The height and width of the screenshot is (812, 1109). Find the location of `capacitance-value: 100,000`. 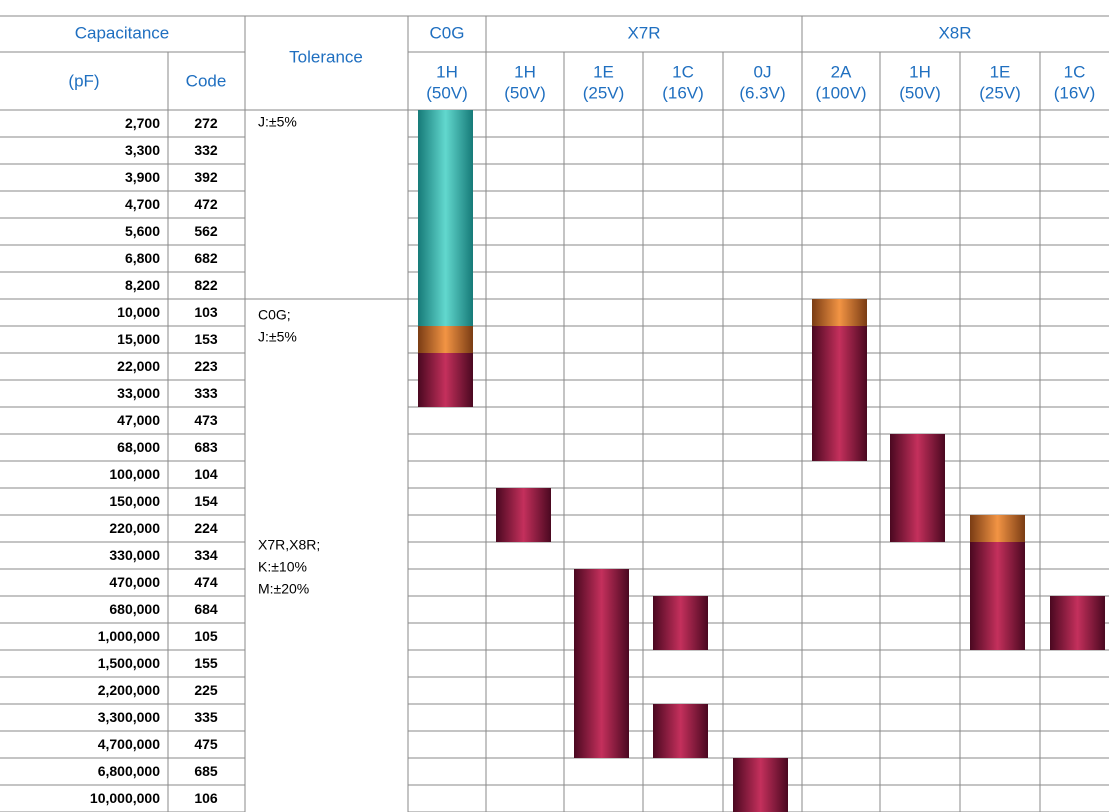

capacitance-value: 100,000 is located at coordinates (134, 474).